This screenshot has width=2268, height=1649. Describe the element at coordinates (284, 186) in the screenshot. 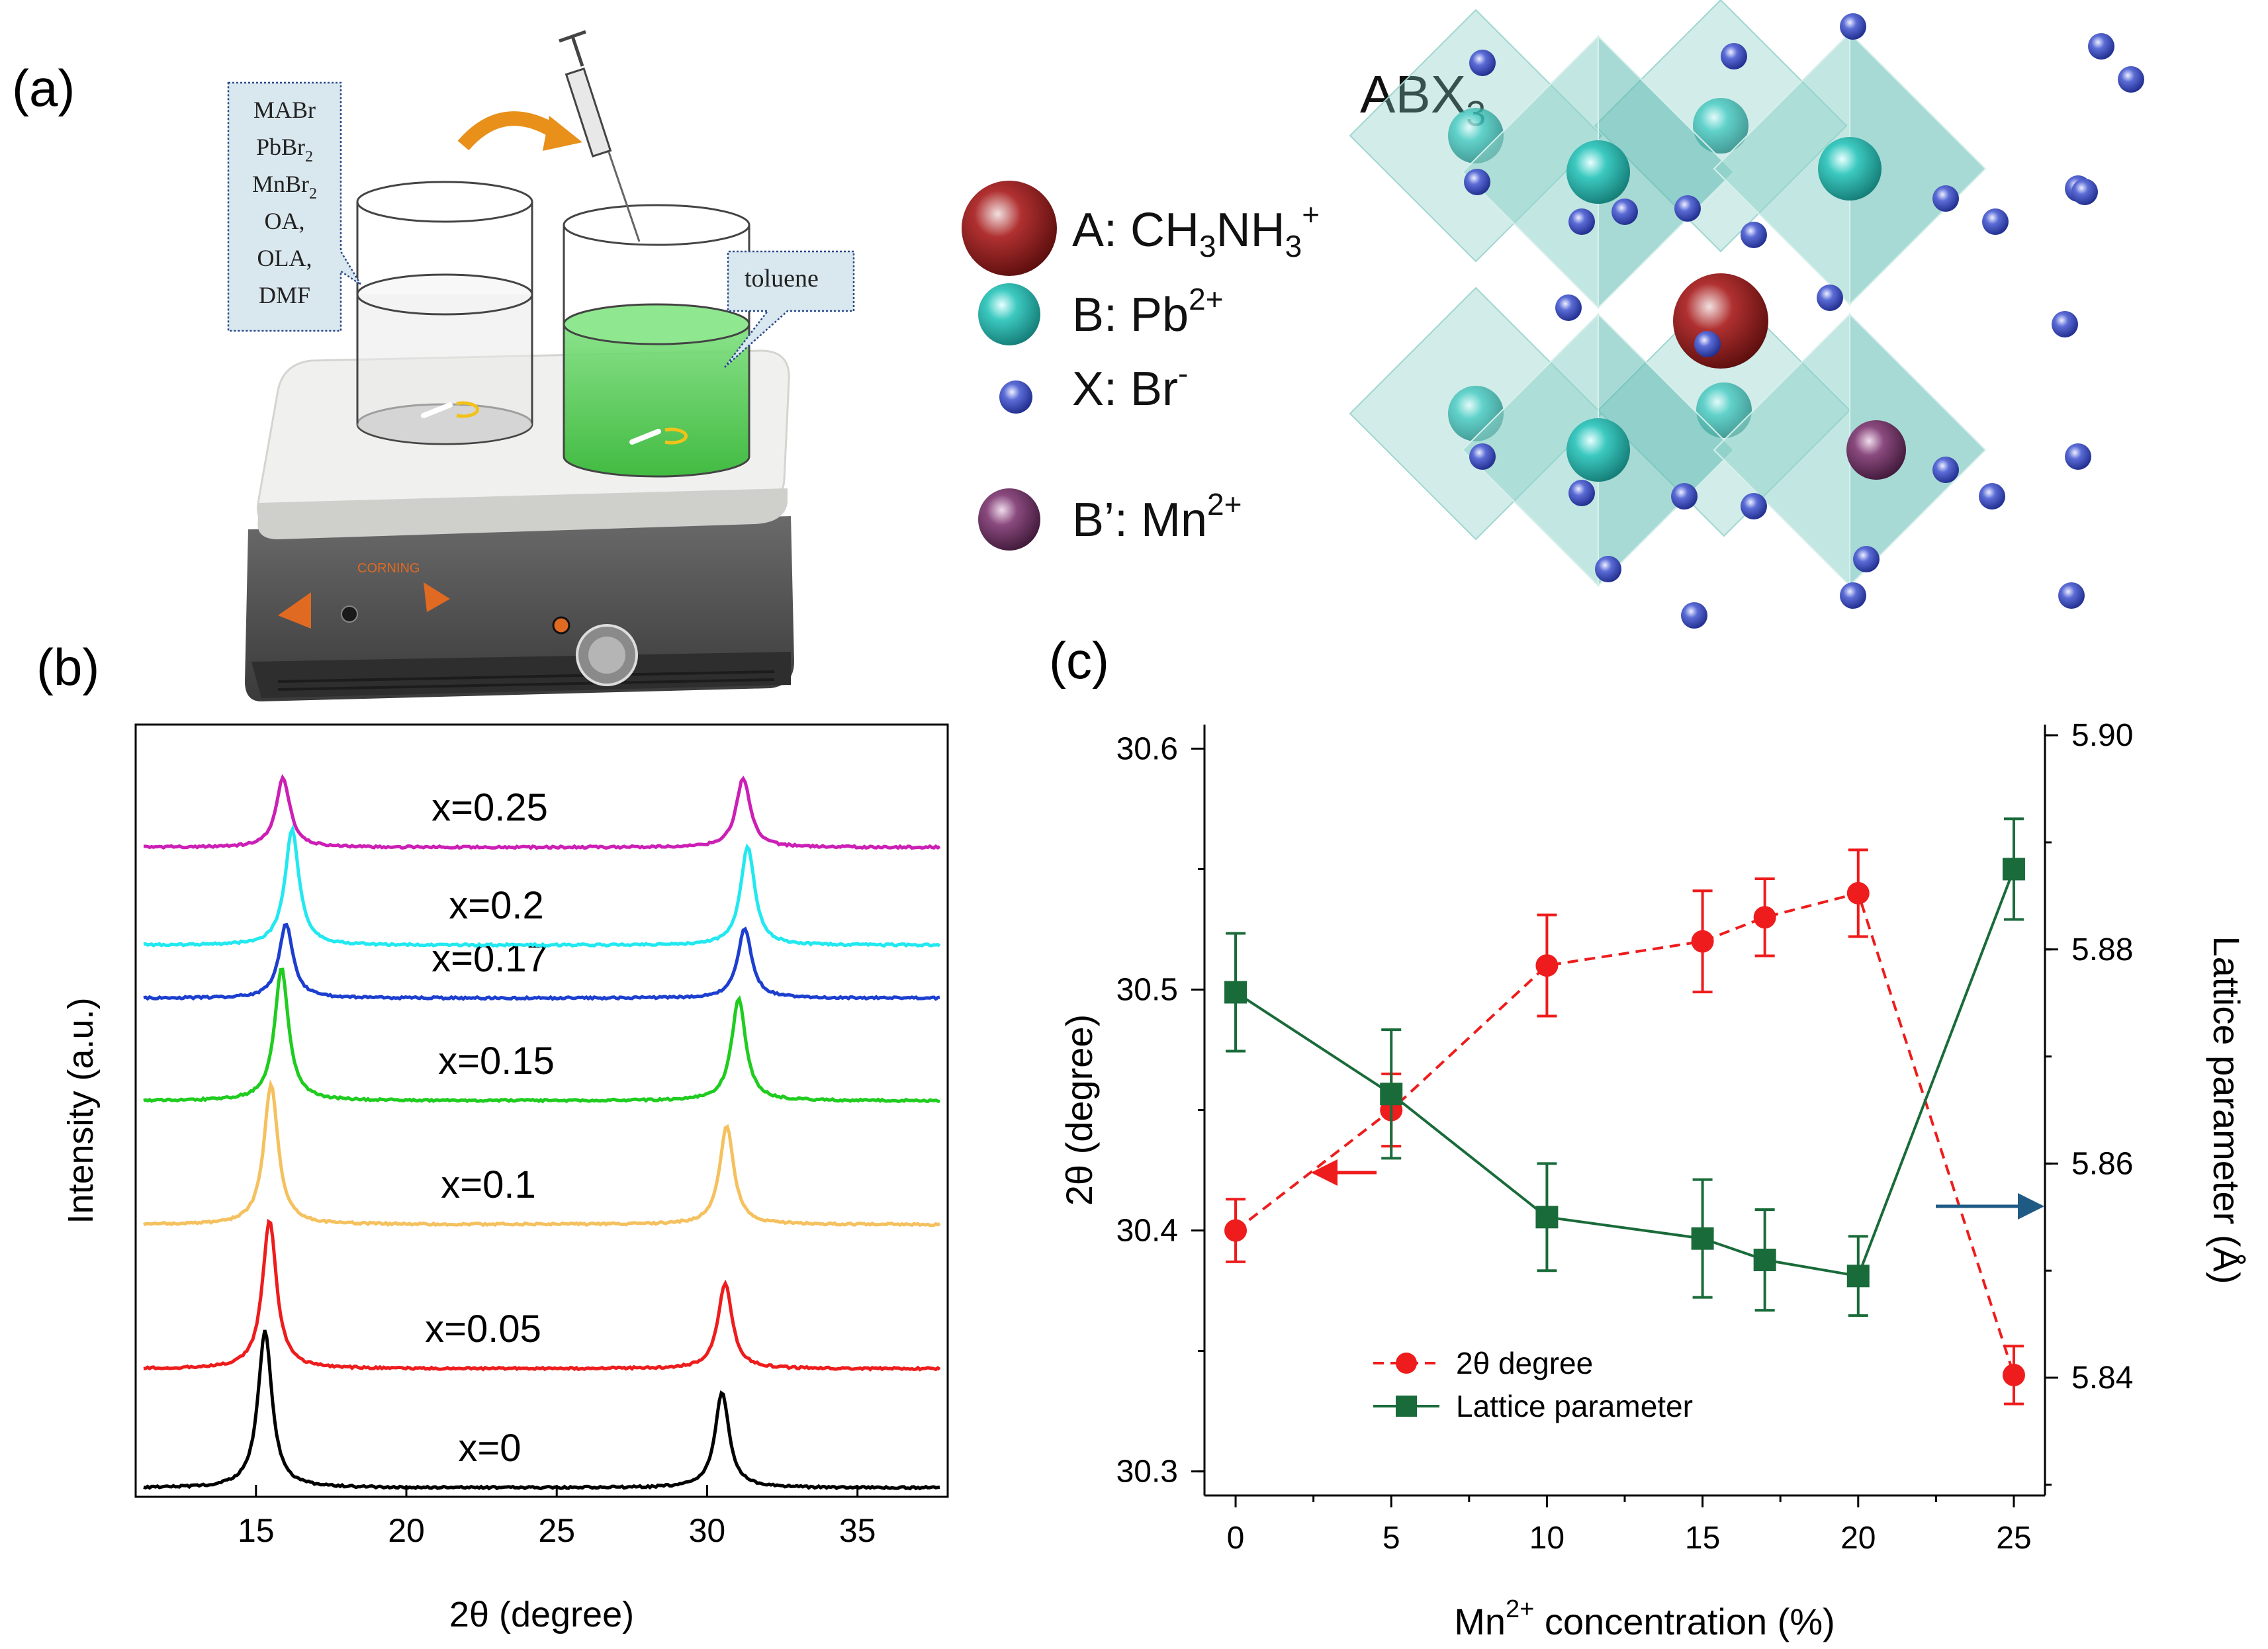

I see `precursor-line: MnBr2` at that location.